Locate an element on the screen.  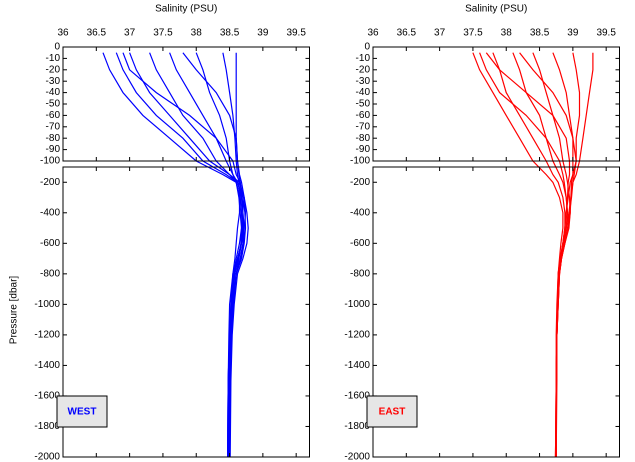
y-axis-title: Pressure [dbar] is located at coordinates (14, 310).